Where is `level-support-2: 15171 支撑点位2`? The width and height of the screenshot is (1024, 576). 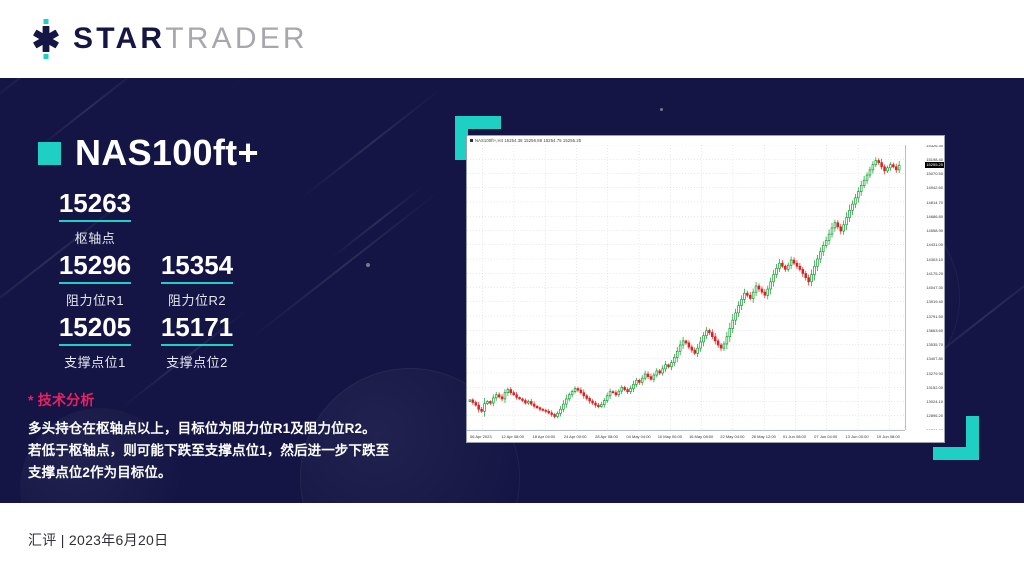 level-support-2: 15171 支撑点位2 is located at coordinates (197, 342).